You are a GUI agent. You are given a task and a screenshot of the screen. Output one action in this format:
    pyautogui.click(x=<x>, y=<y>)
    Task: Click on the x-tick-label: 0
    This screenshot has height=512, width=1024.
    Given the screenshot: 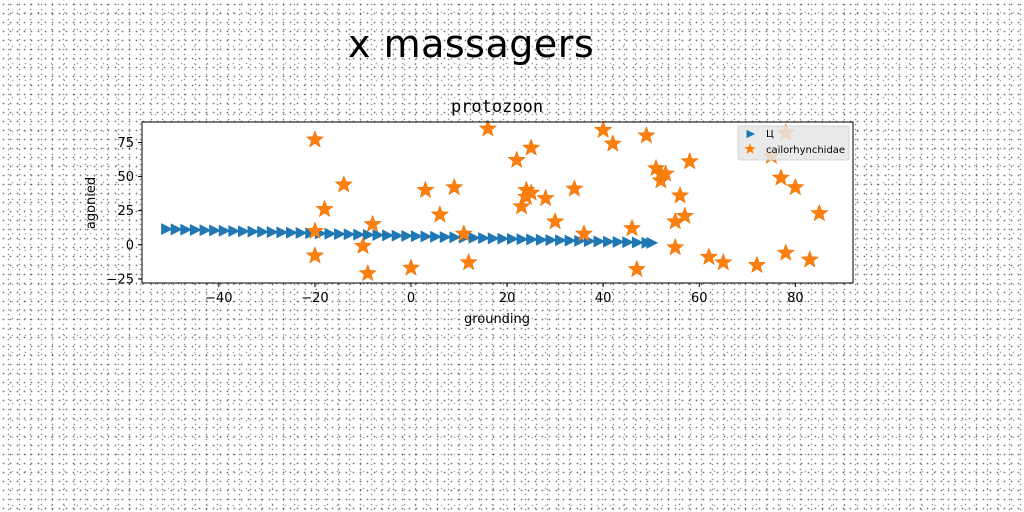 What is the action you would take?
    pyautogui.click(x=411, y=298)
    